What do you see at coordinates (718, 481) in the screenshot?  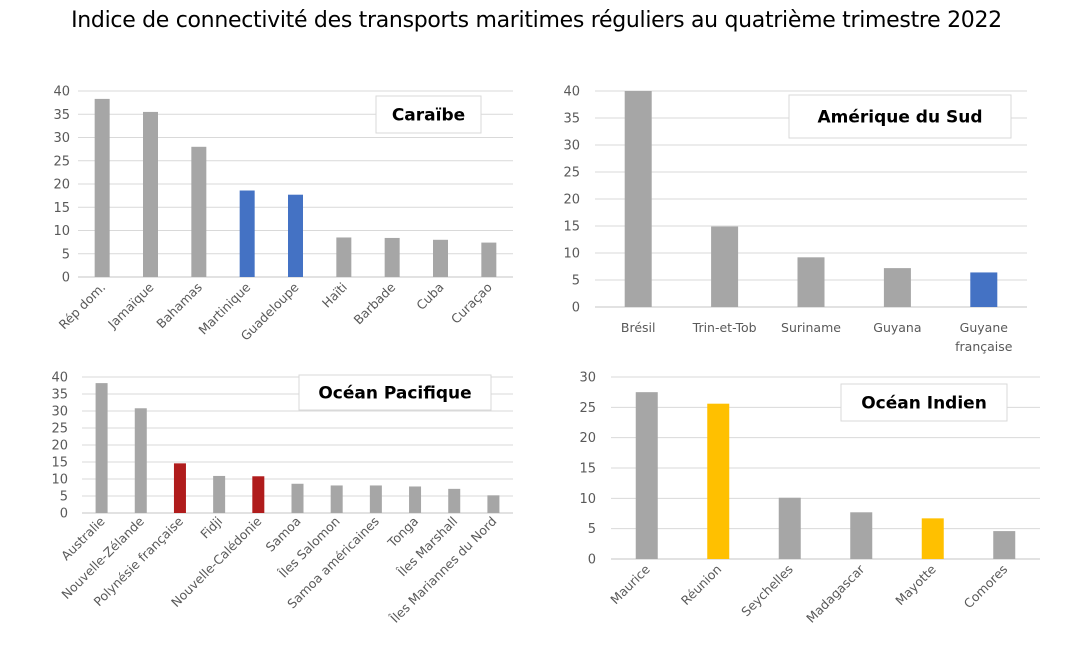 I see `bar-r-union` at bounding box center [718, 481].